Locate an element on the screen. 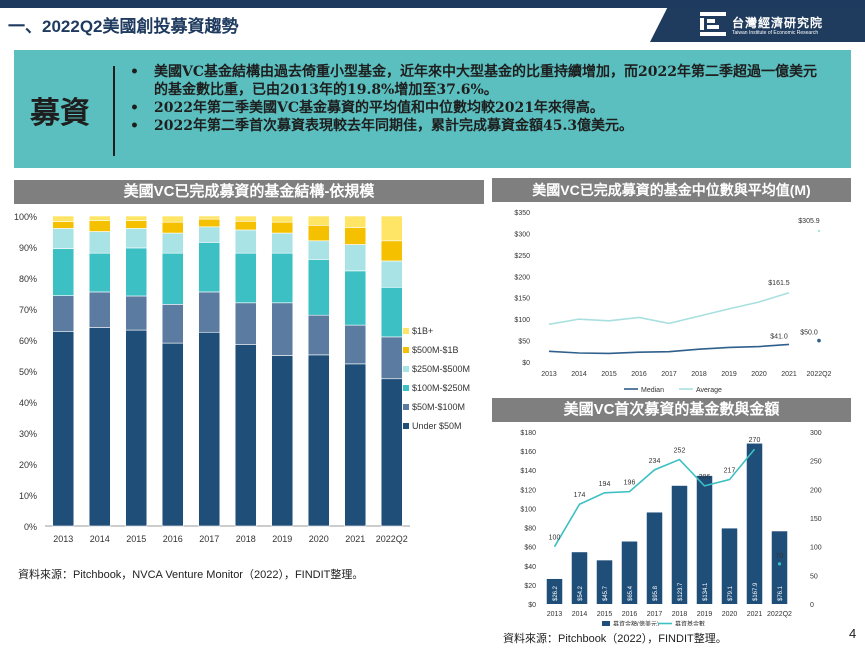 The image size is (865, 649). bar-value-label: $134.1 is located at coordinates (706, 591).